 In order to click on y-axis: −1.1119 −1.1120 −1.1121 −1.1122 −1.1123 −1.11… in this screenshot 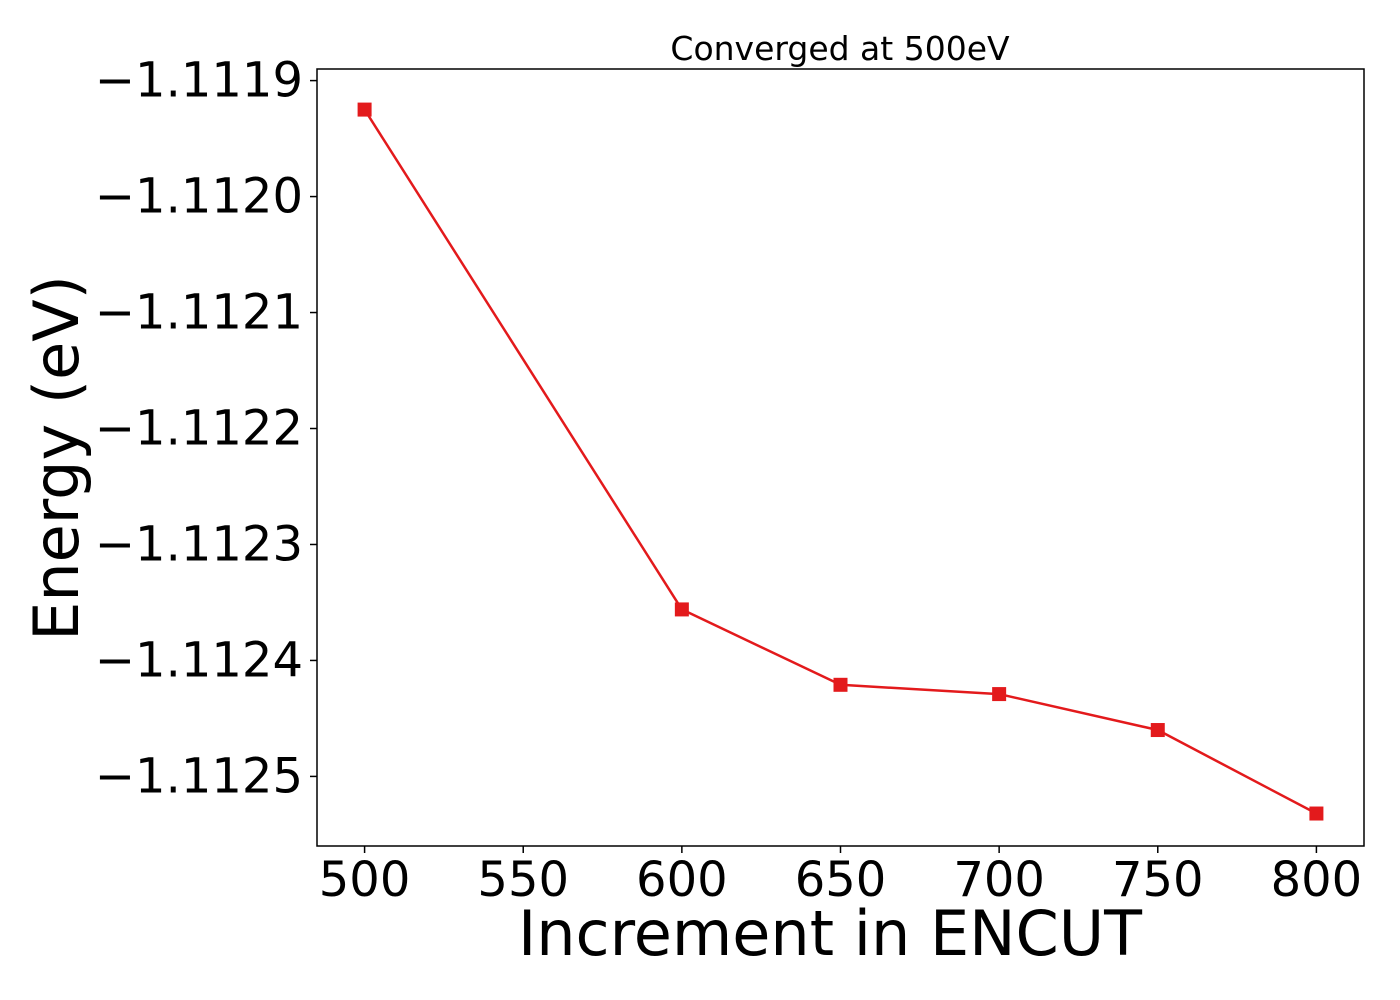, I will do `click(206, 428)`.